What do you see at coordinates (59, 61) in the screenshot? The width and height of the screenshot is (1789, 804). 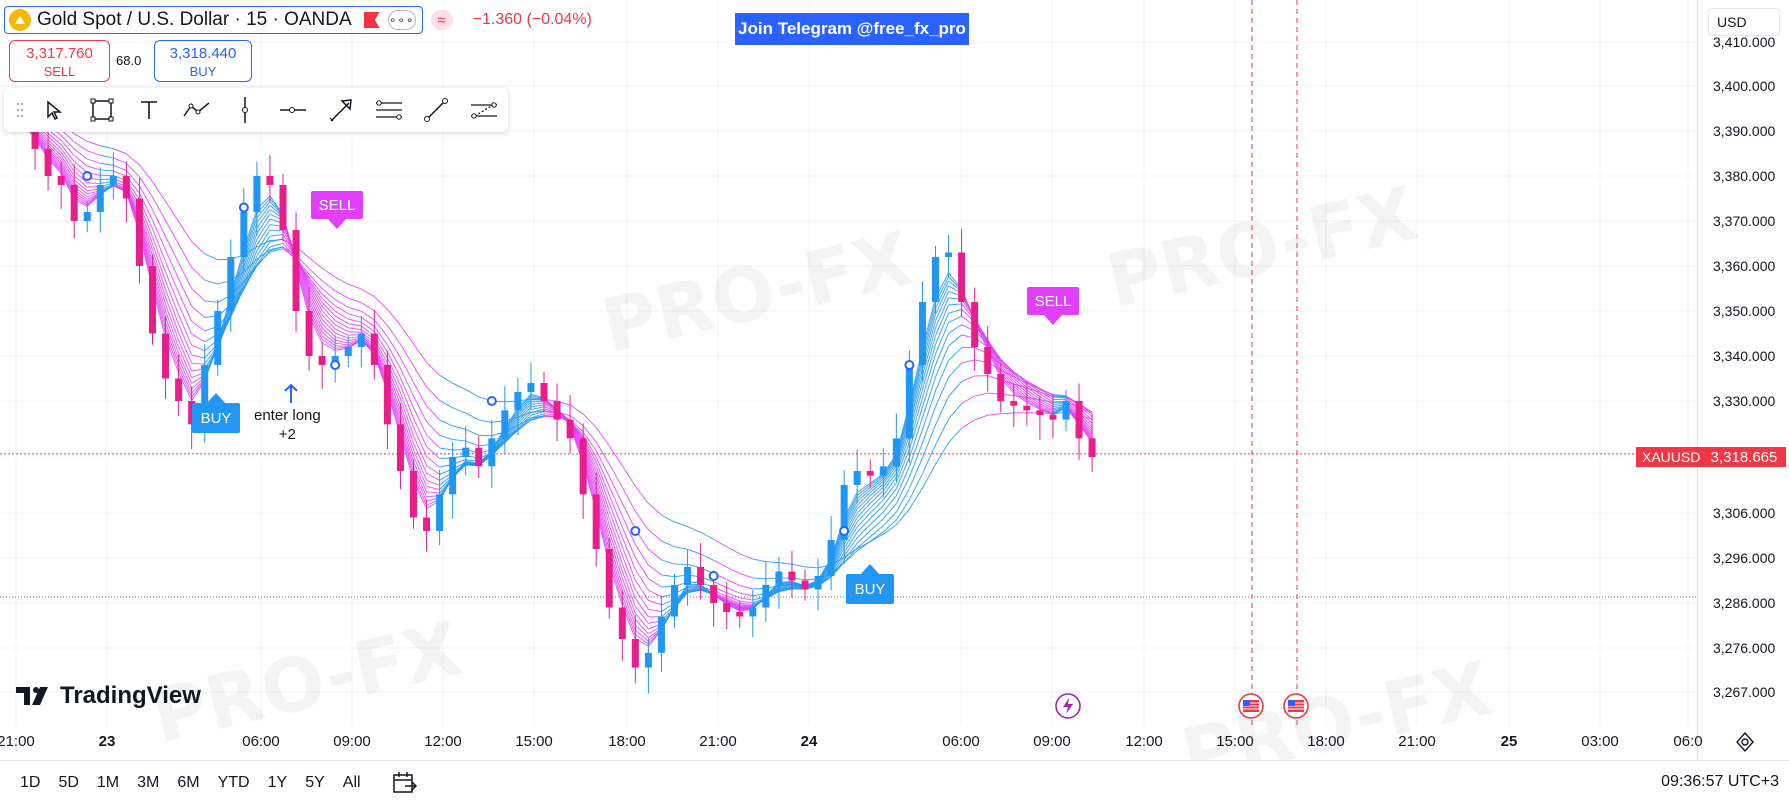 I see `sell-quote-button: 3,317.760 SELL` at bounding box center [59, 61].